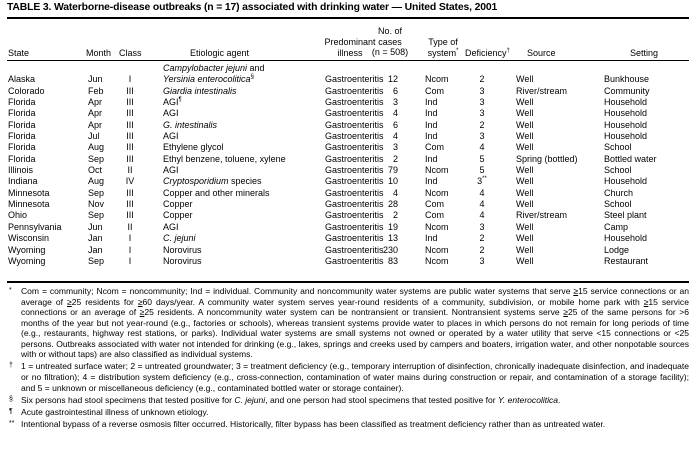  I want to click on cell-cases: 13, so click(392, 238).